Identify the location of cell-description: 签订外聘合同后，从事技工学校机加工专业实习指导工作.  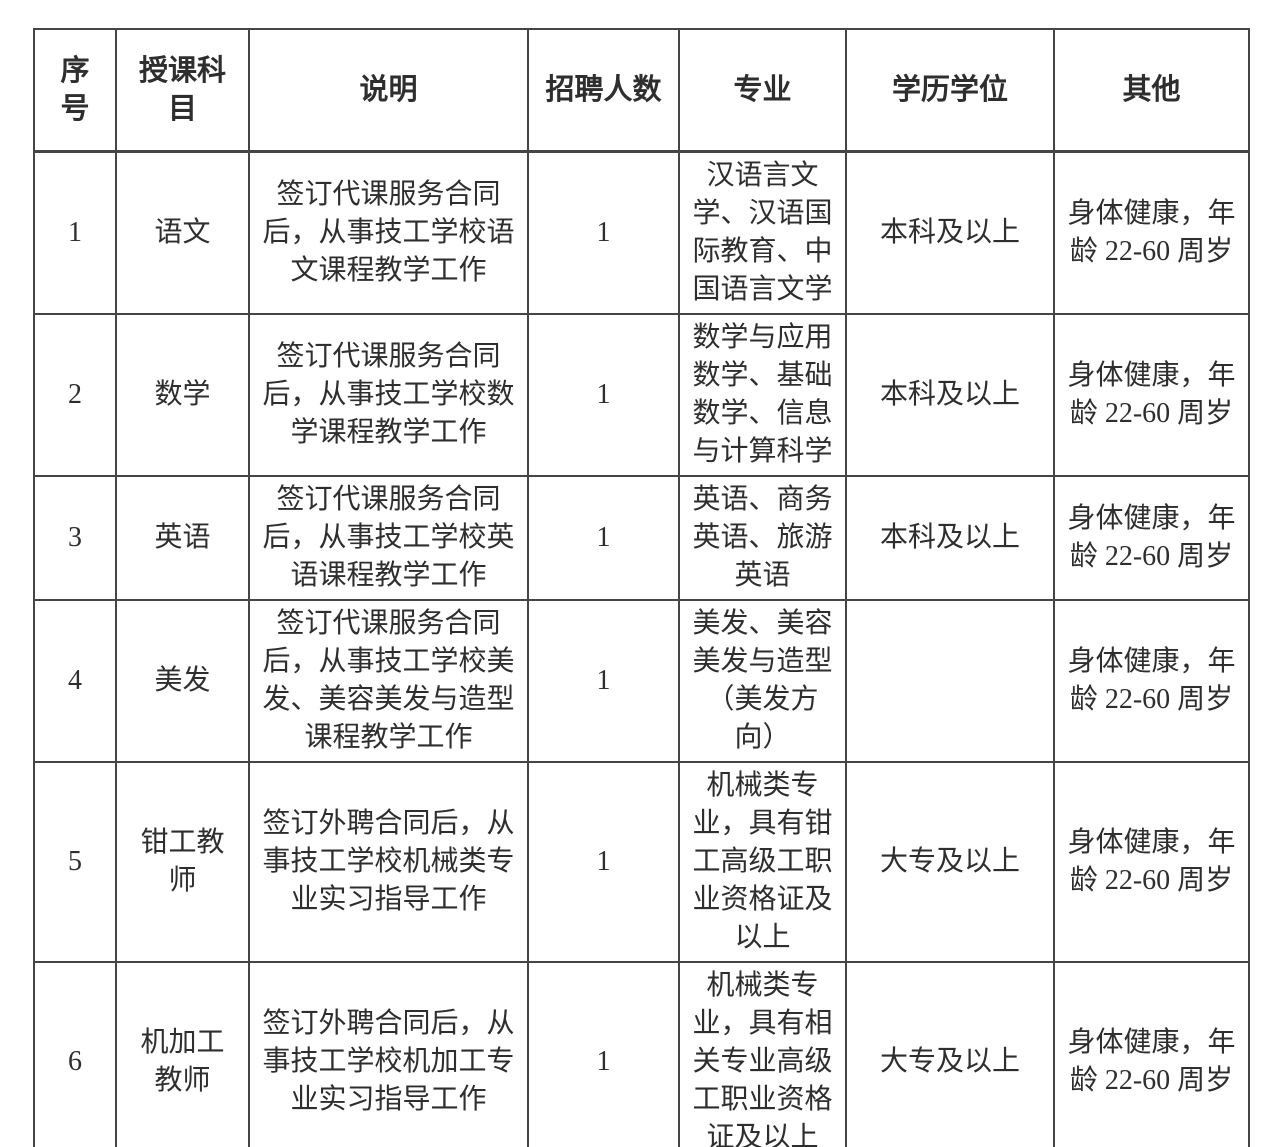
(388, 1053).